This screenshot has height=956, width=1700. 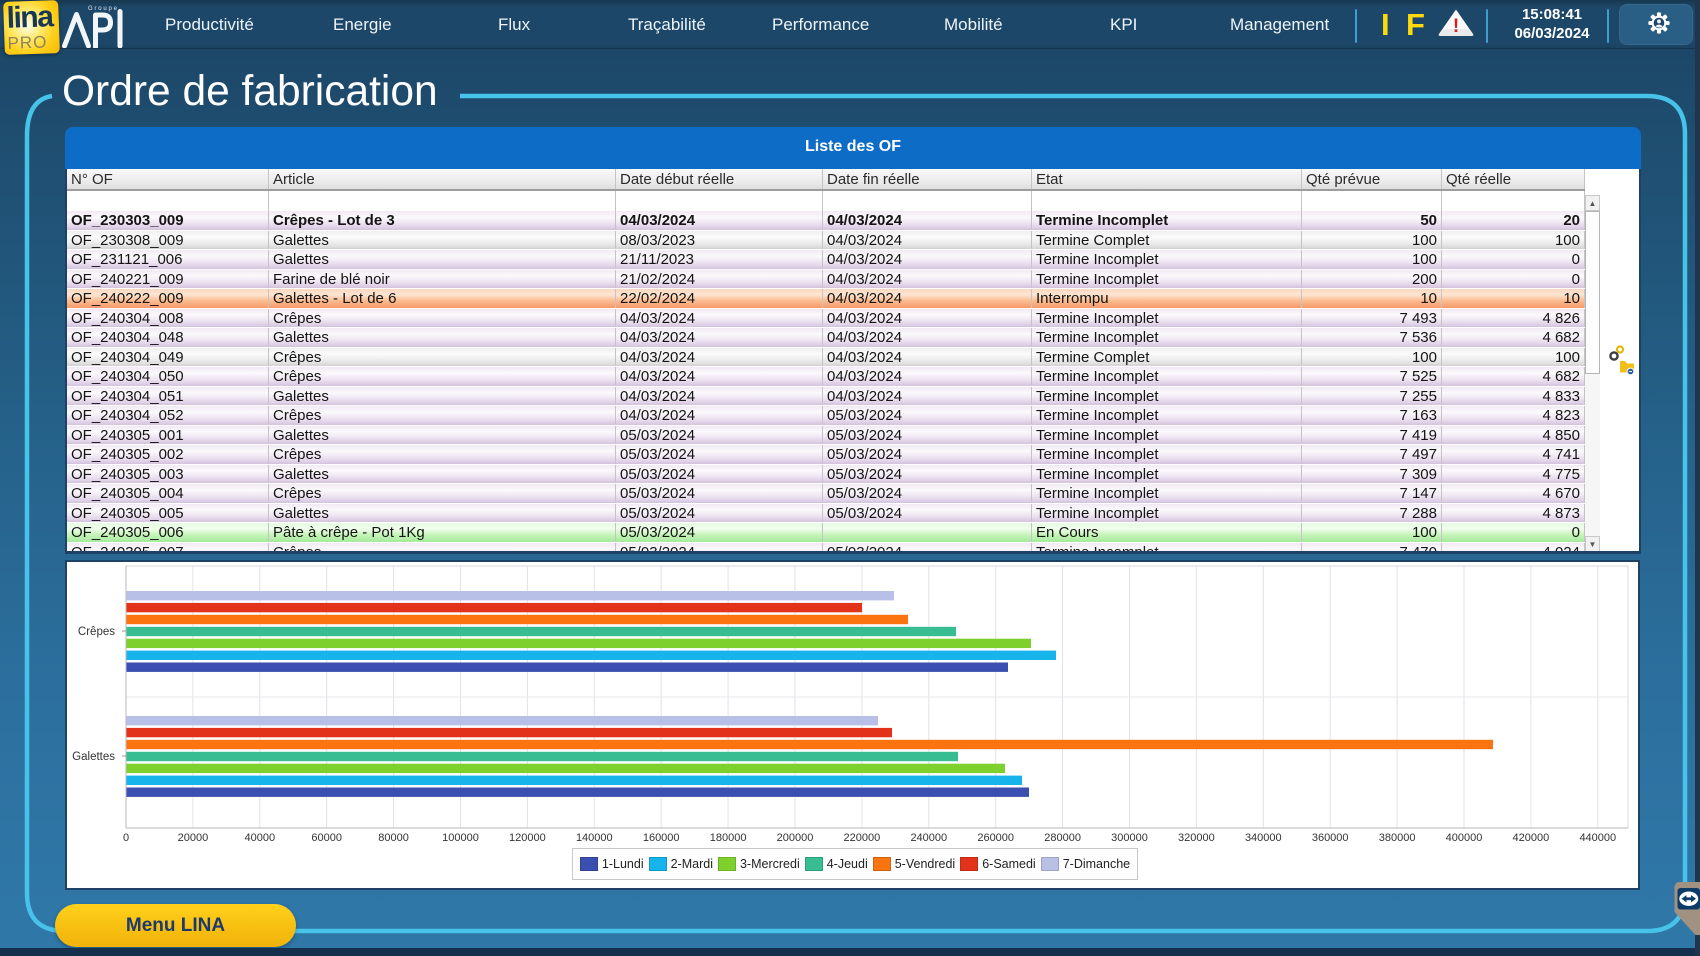 What do you see at coordinates (795, 838) in the screenshot?
I see `svg-text: 200000` at bounding box center [795, 838].